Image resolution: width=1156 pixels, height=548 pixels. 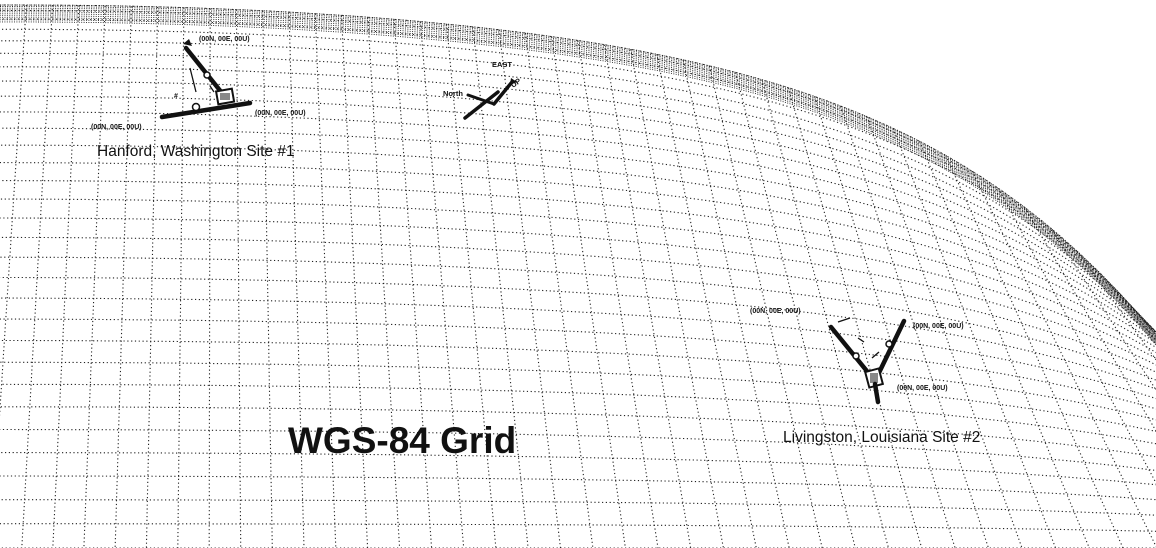 I want to click on grid-title: WGS-84 Grid, so click(x=402, y=440).